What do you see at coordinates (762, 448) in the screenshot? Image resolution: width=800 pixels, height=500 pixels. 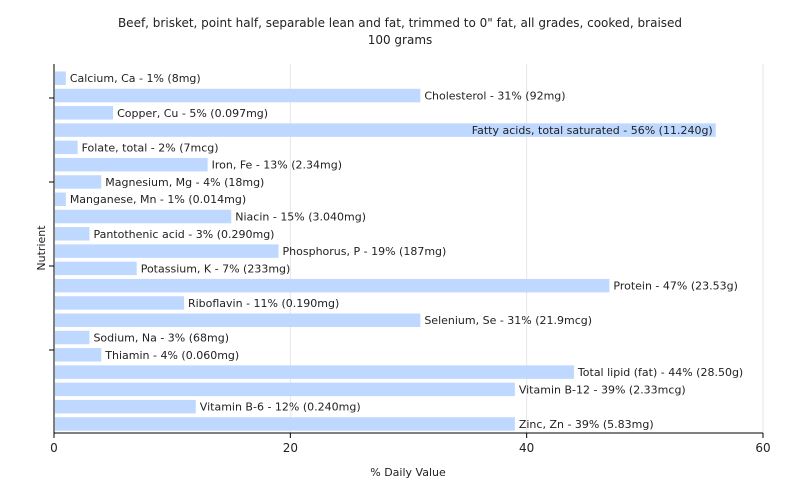 I see `x-tick-label-3: 60` at bounding box center [762, 448].